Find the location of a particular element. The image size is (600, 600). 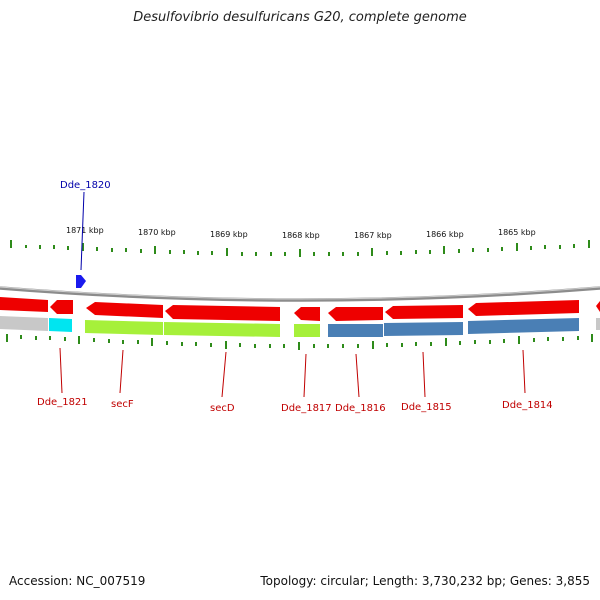

gene-label-dde1816: Dde_1816 is located at coordinates (360, 408).